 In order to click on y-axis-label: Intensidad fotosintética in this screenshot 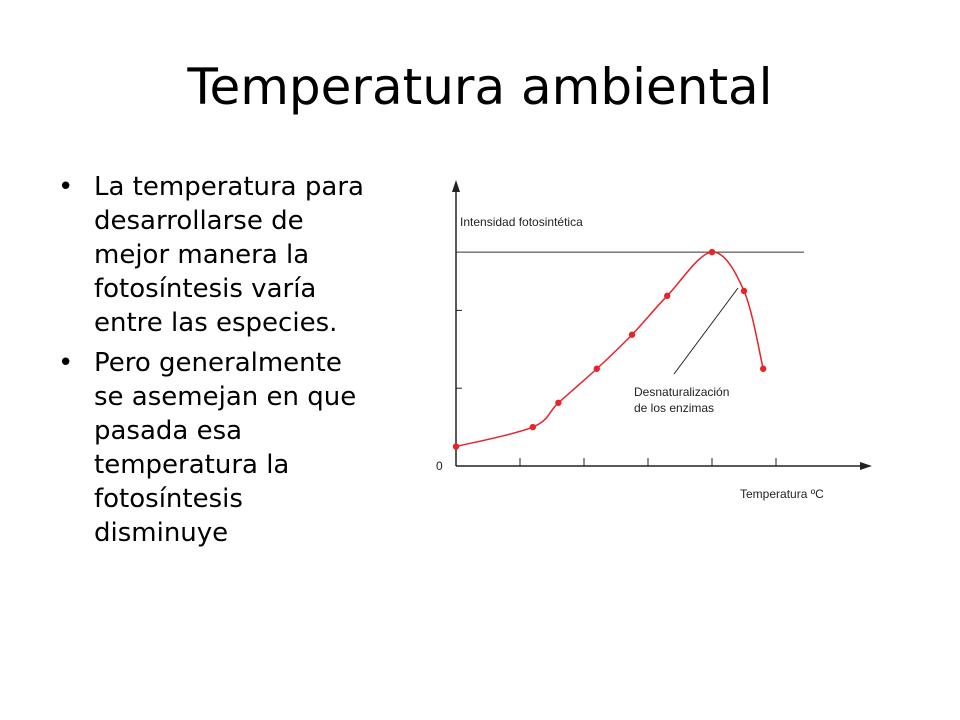, I will do `click(521, 222)`.